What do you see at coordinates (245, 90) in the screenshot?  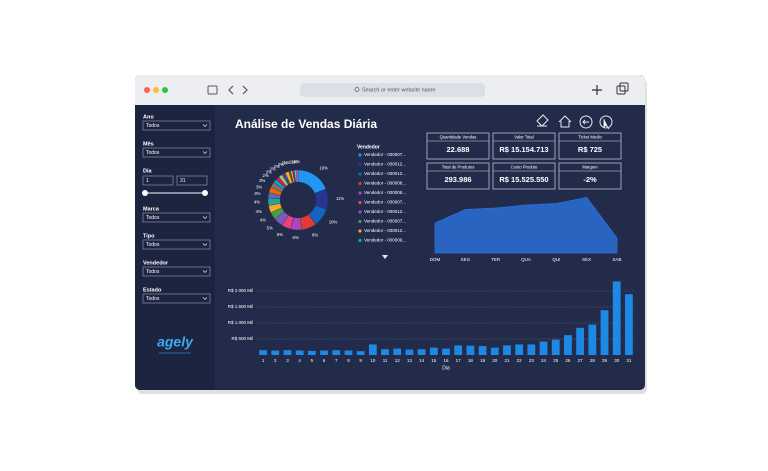 I see `forward-icon` at bounding box center [245, 90].